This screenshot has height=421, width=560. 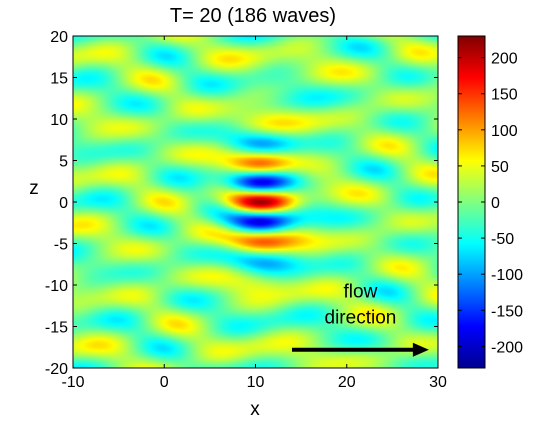 What do you see at coordinates (438, 382) in the screenshot?
I see `x-tick-label: 30` at bounding box center [438, 382].